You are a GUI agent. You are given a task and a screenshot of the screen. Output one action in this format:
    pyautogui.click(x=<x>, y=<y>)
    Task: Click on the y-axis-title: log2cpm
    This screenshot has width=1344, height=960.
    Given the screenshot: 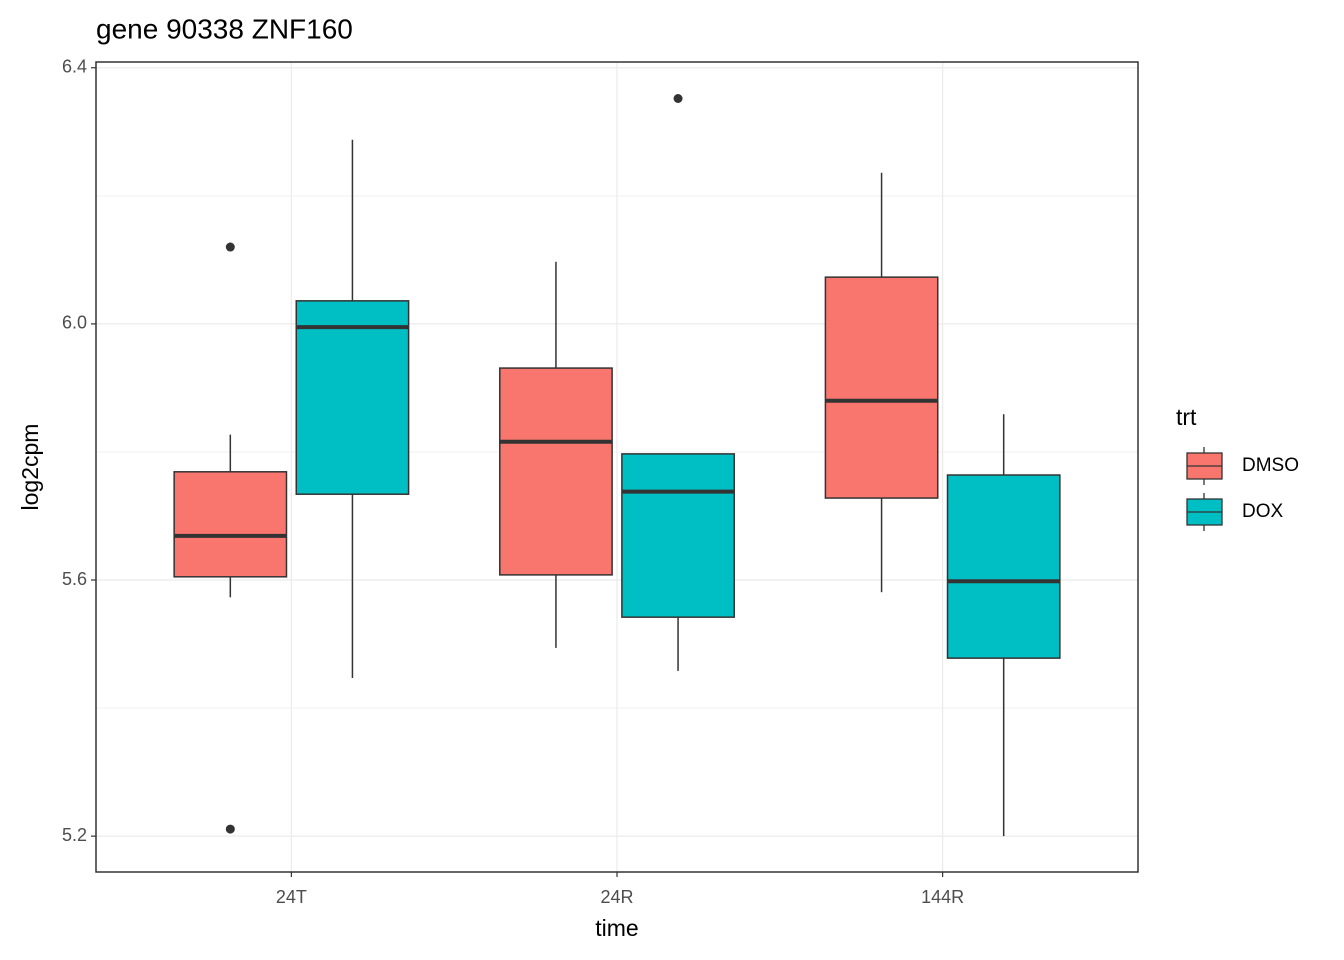 What is the action you would take?
    pyautogui.click(x=30, y=467)
    